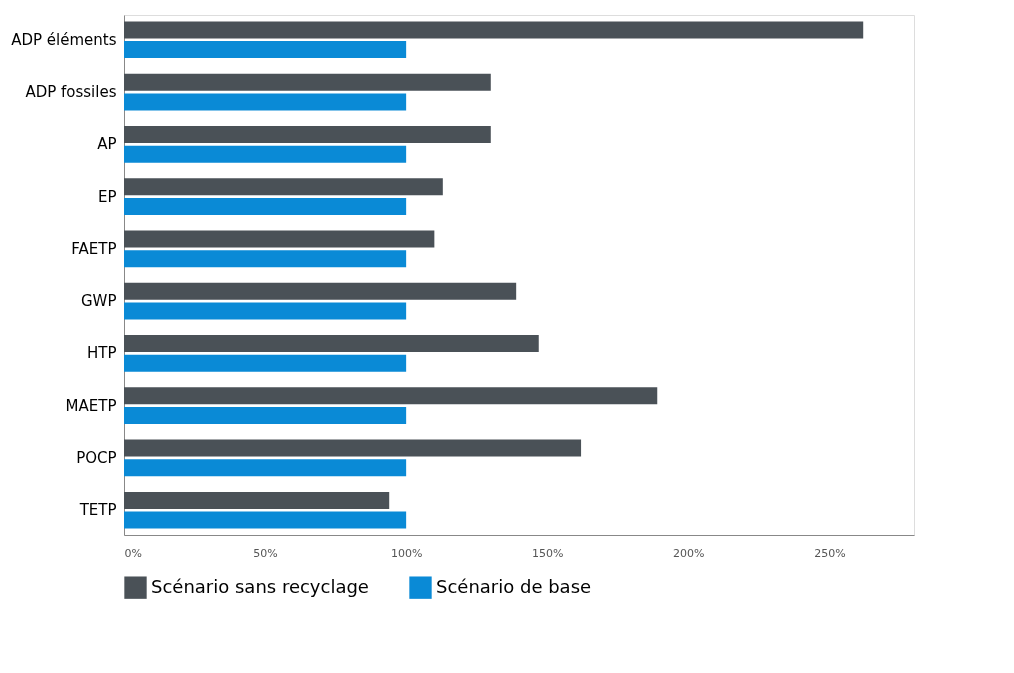 This screenshot has height=673, width=1014. I want to click on y-tick-label: EP, so click(107, 196).